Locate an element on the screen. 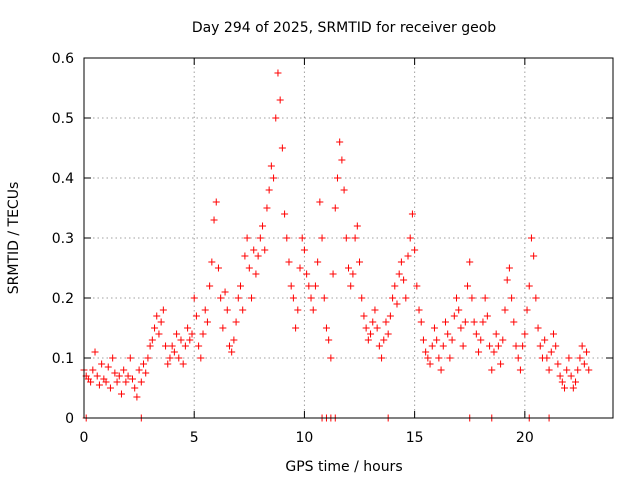 This screenshot has width=640, height=480. y-tick-label: 0.1 is located at coordinates (63, 359).